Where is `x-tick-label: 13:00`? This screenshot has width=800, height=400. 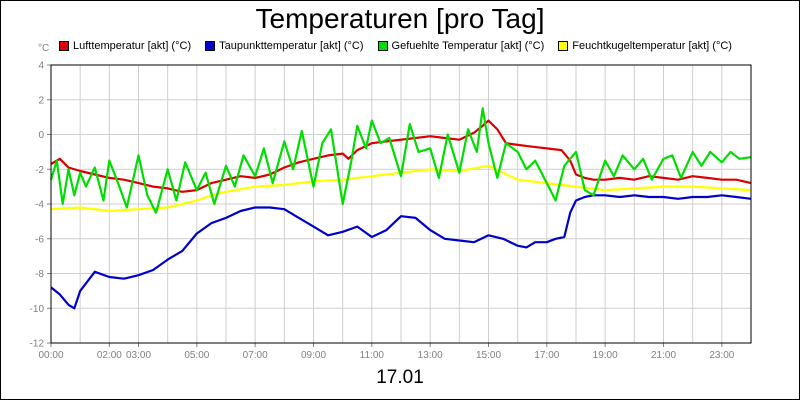
x-tick-label: 13:00 is located at coordinates (430, 355).